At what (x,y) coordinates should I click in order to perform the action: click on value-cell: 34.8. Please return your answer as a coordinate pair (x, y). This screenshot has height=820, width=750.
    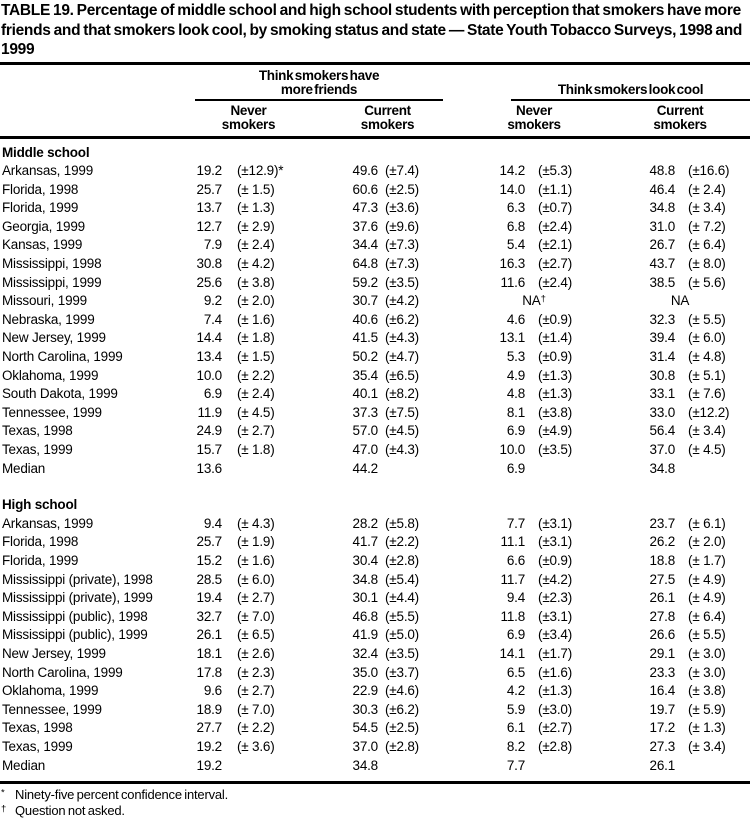
    Looking at the image, I should click on (365, 765).